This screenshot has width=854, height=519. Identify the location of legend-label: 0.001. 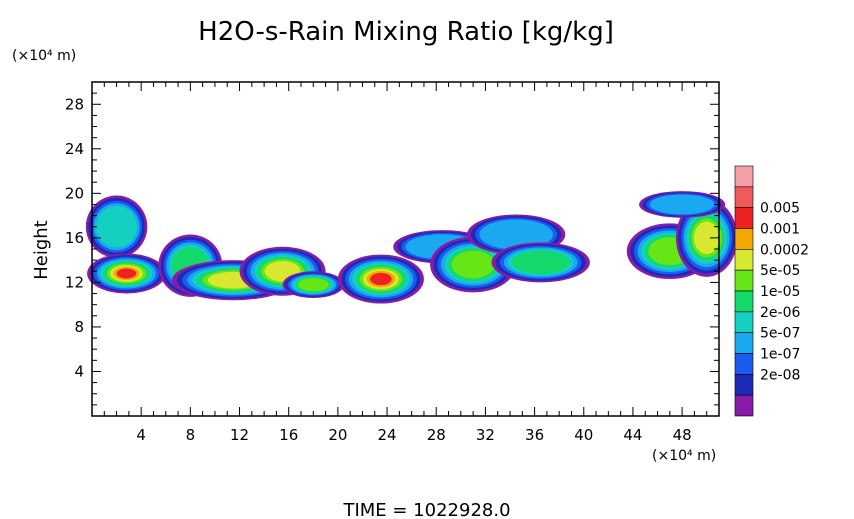
(780, 230).